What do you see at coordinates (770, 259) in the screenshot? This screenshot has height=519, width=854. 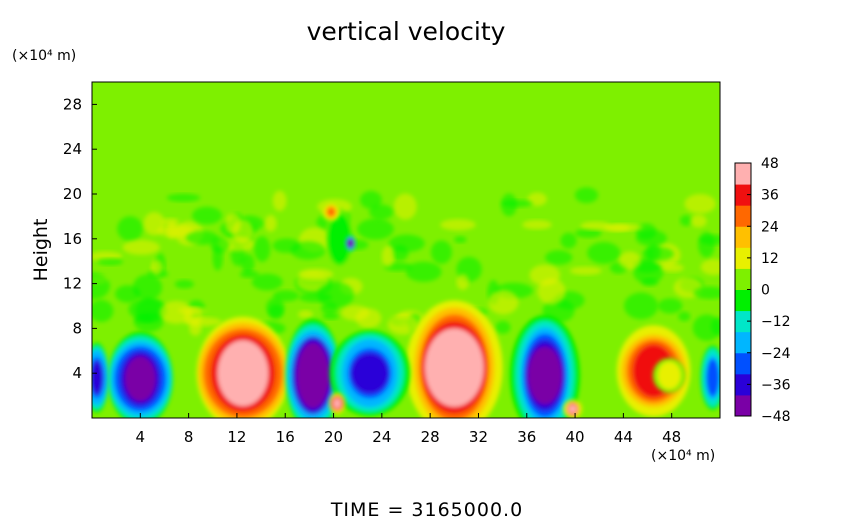 I see `colorbar-tick-label: 12` at bounding box center [770, 259].